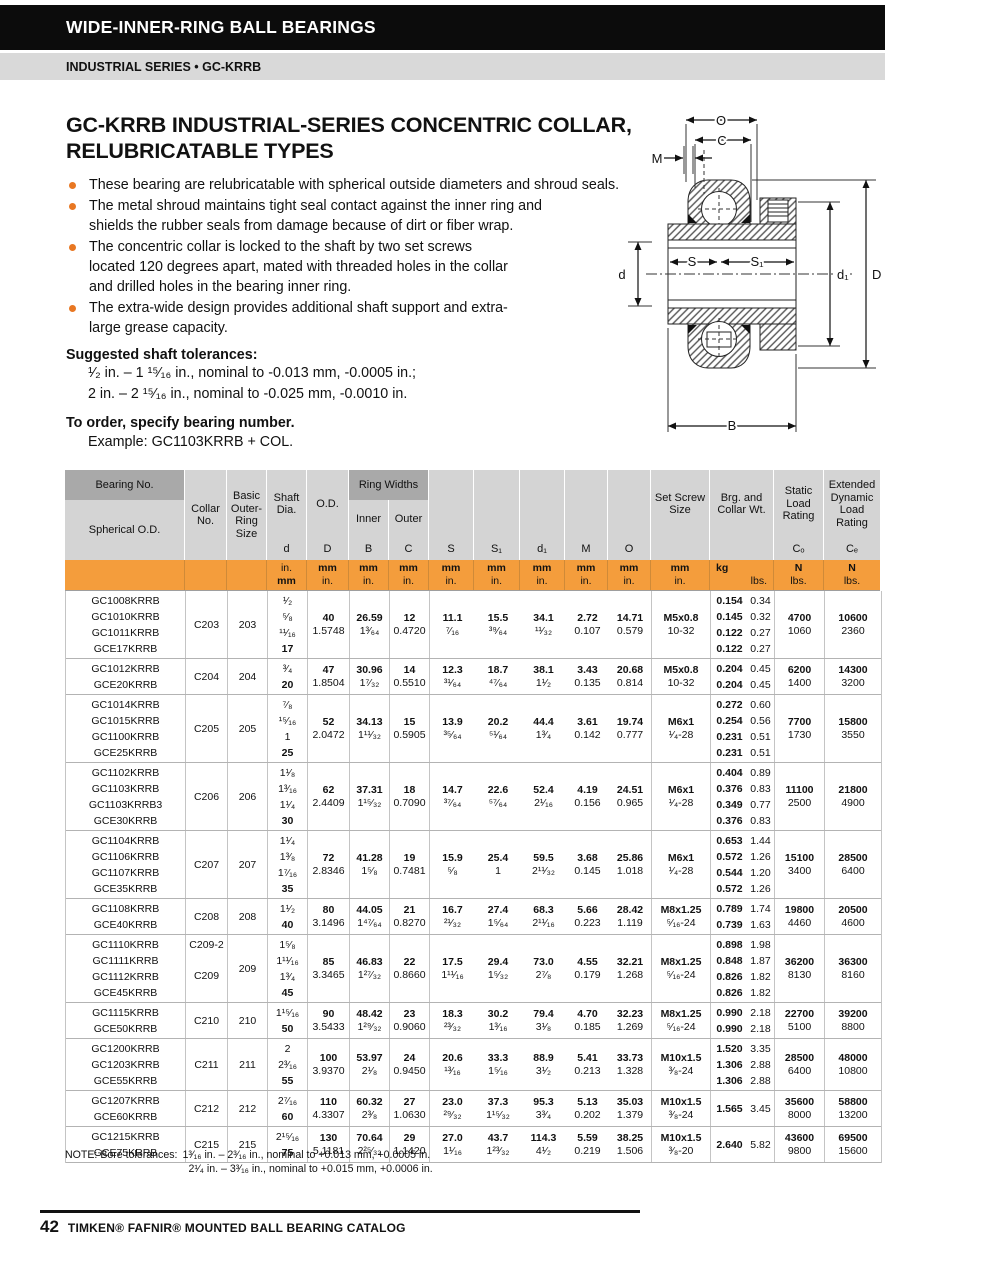 The width and height of the screenshot is (1000, 1280). What do you see at coordinates (745, 218) in the screenshot?
I see `seal-lip-icon` at bounding box center [745, 218].